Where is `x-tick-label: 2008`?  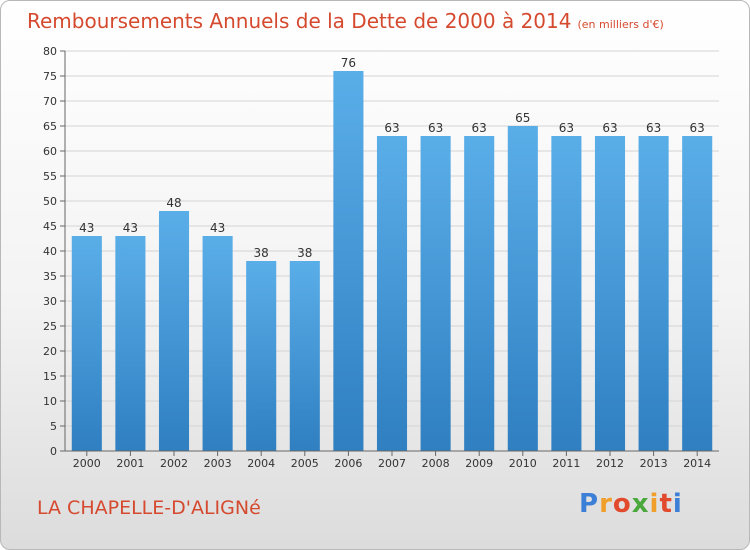 x-tick-label: 2008 is located at coordinates (436, 463).